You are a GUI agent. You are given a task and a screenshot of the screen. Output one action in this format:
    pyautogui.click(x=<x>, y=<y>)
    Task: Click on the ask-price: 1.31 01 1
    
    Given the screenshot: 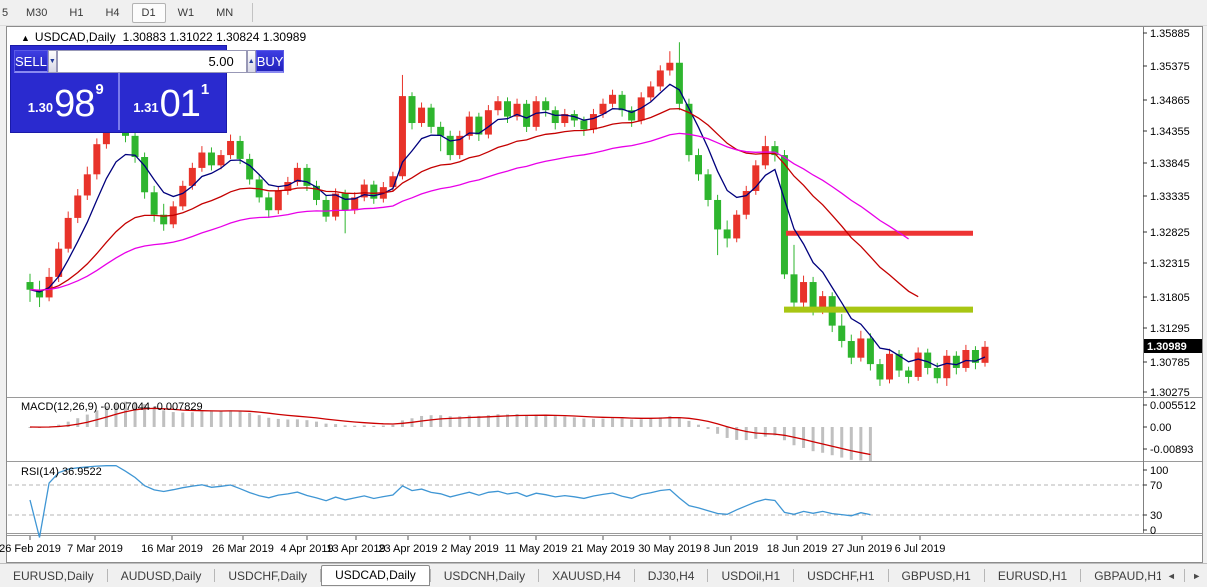 What is the action you would take?
    pyautogui.click(x=170, y=101)
    